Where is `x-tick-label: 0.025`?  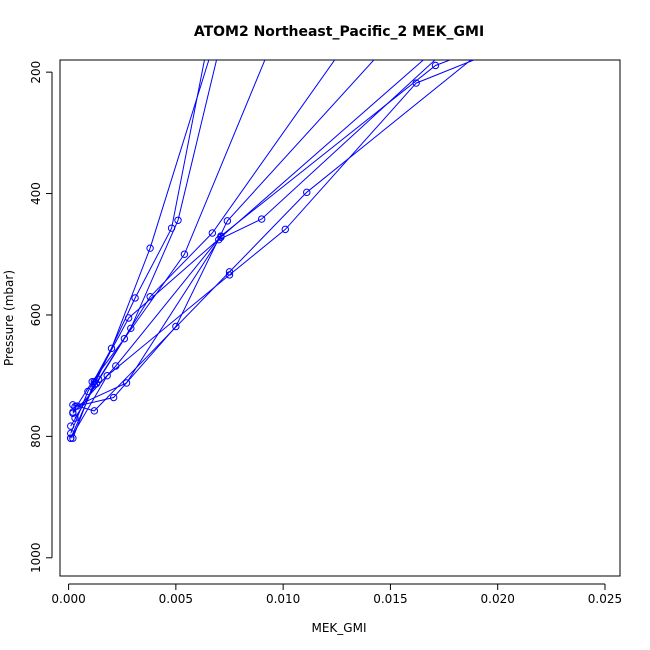
x-tick-label: 0.025 is located at coordinates (605, 599).